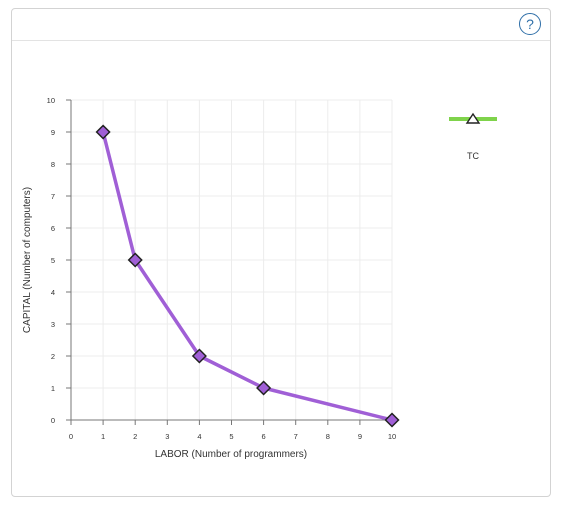 The width and height of the screenshot is (562, 509). Describe the element at coordinates (360, 436) in the screenshot. I see `x-tick-label: 9` at that location.